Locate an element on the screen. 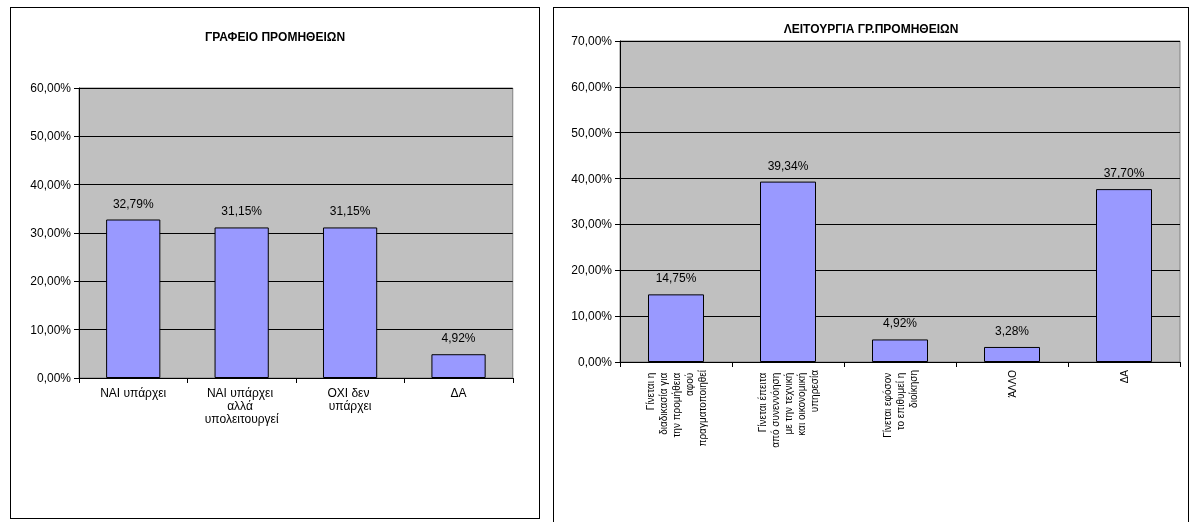  x-tick-label: Γίνεται εφόσον το επιθυμεί η διοίκηση is located at coordinates (900, 404).